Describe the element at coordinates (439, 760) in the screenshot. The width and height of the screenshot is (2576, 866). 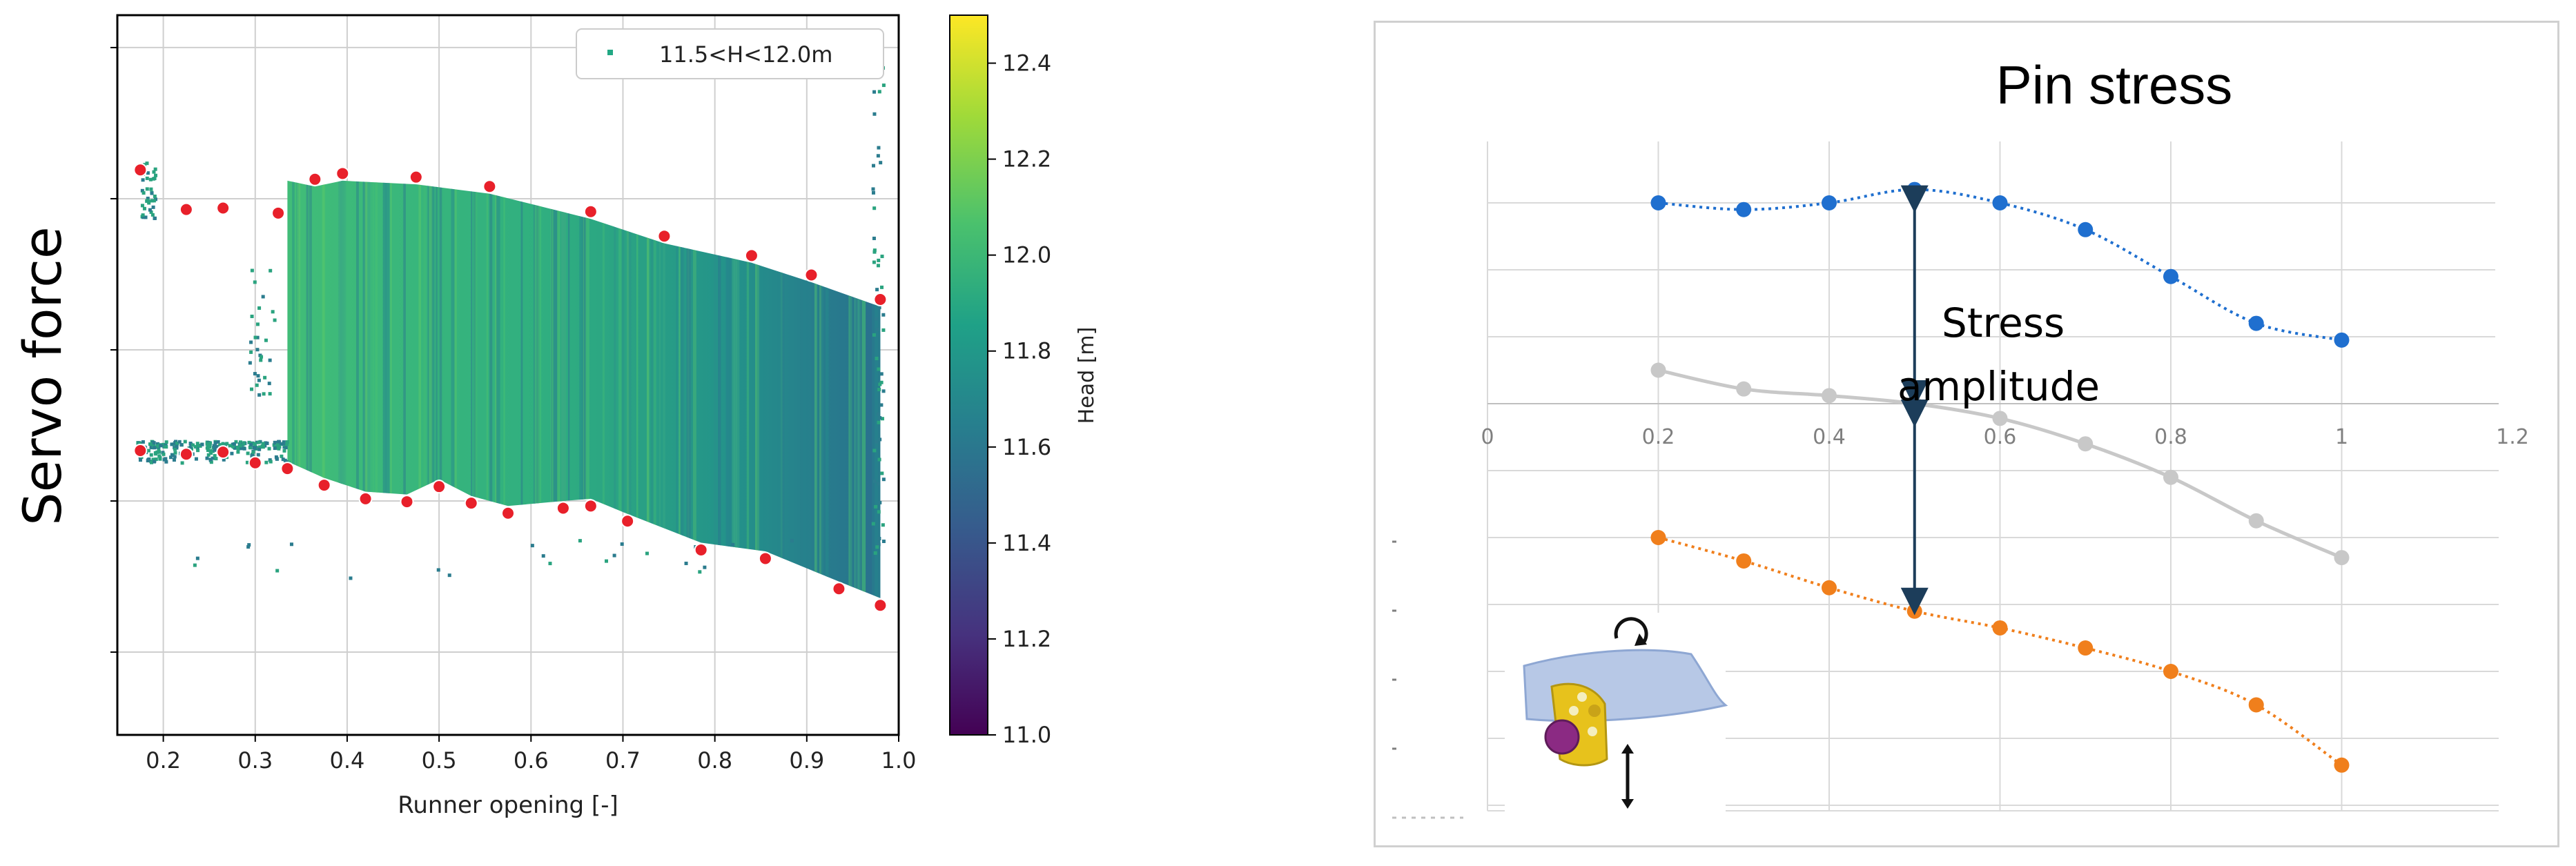
I see `x-tick-label: 0.5` at that location.